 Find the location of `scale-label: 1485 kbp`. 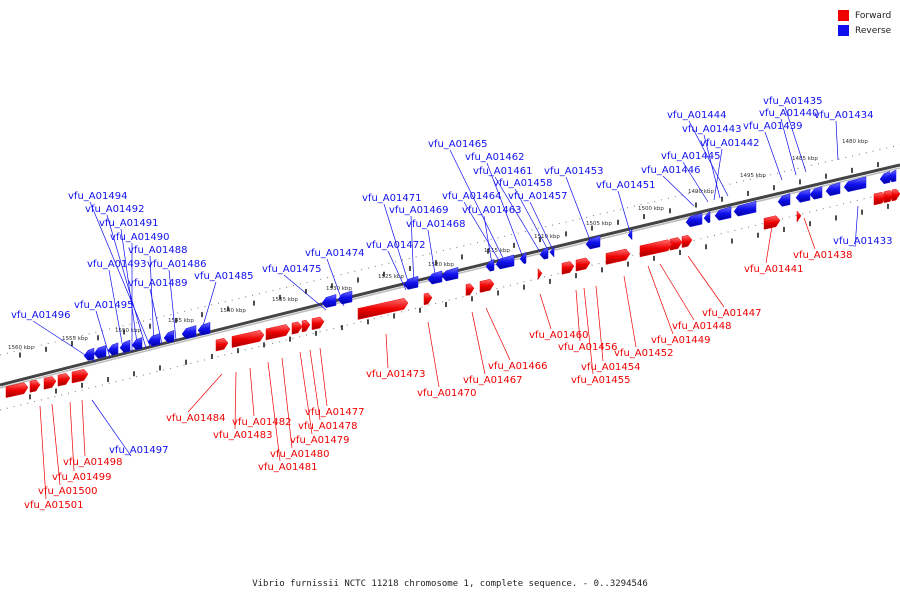

scale-label: 1485 kbp is located at coordinates (805, 159).